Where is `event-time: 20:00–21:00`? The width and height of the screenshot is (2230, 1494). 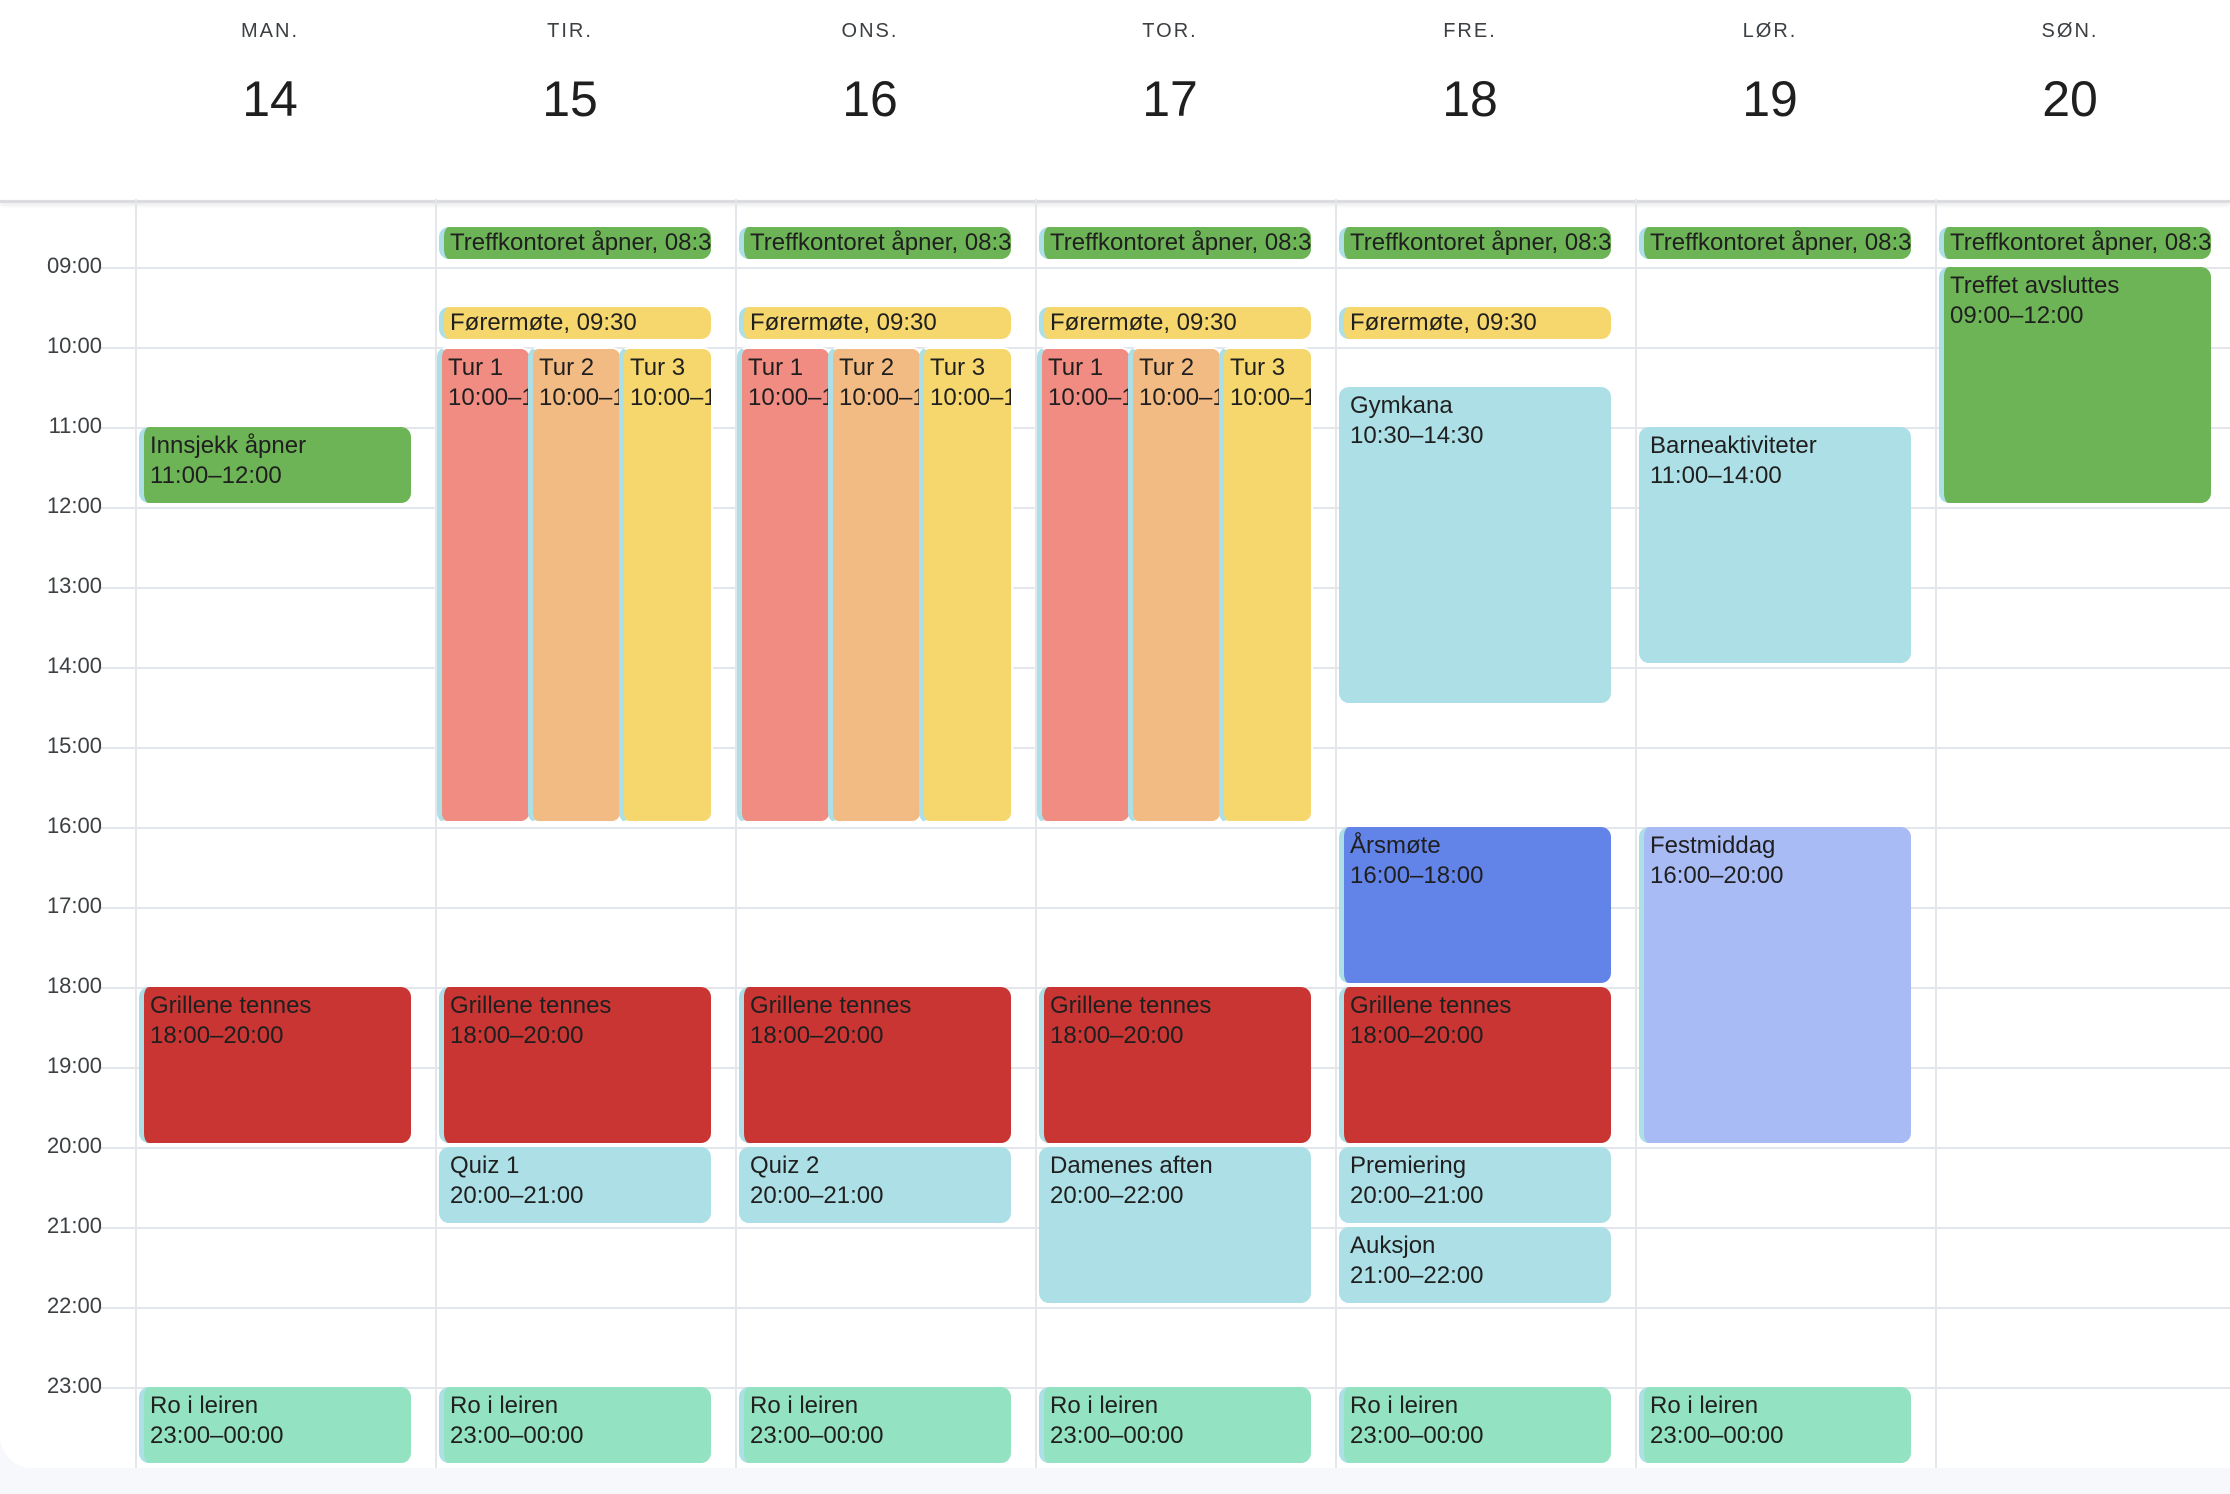
event-time: 20:00–21:00 is located at coordinates (817, 1195).